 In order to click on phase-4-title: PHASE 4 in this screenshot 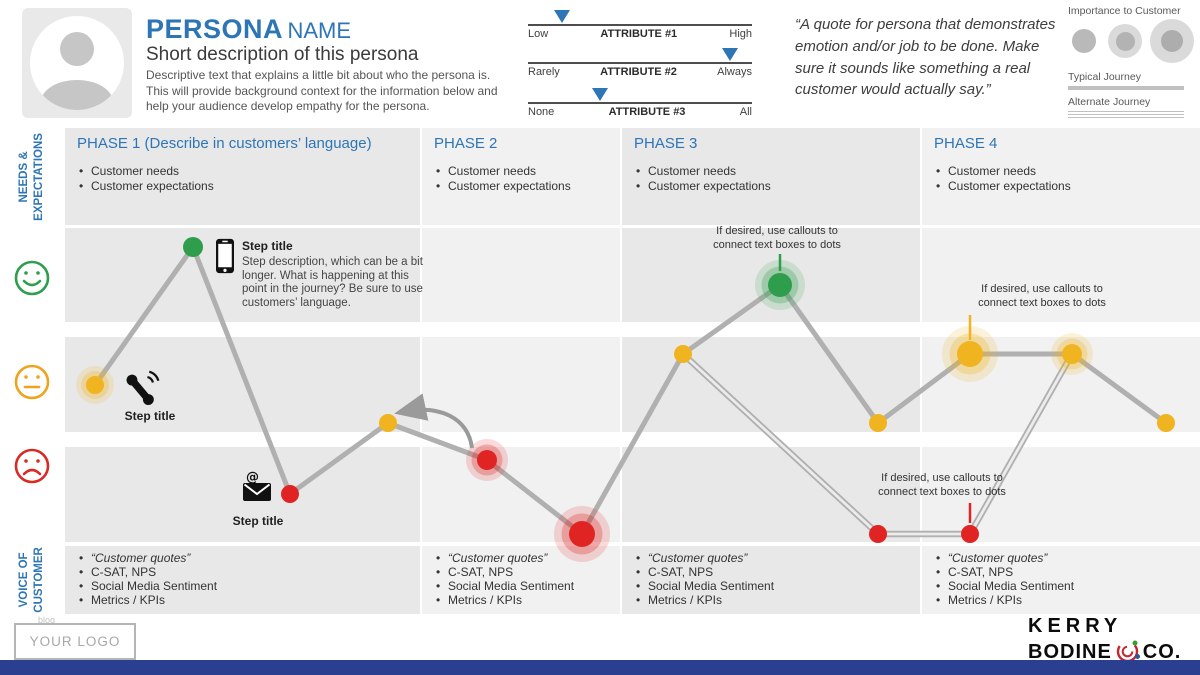, I will do `click(966, 143)`.